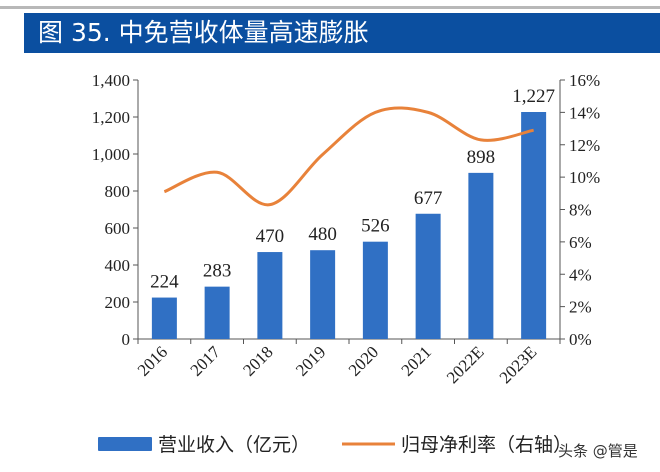 The width and height of the screenshot is (660, 472). Describe the element at coordinates (270, 236) in the screenshot. I see `bar-data-label: 470` at that location.